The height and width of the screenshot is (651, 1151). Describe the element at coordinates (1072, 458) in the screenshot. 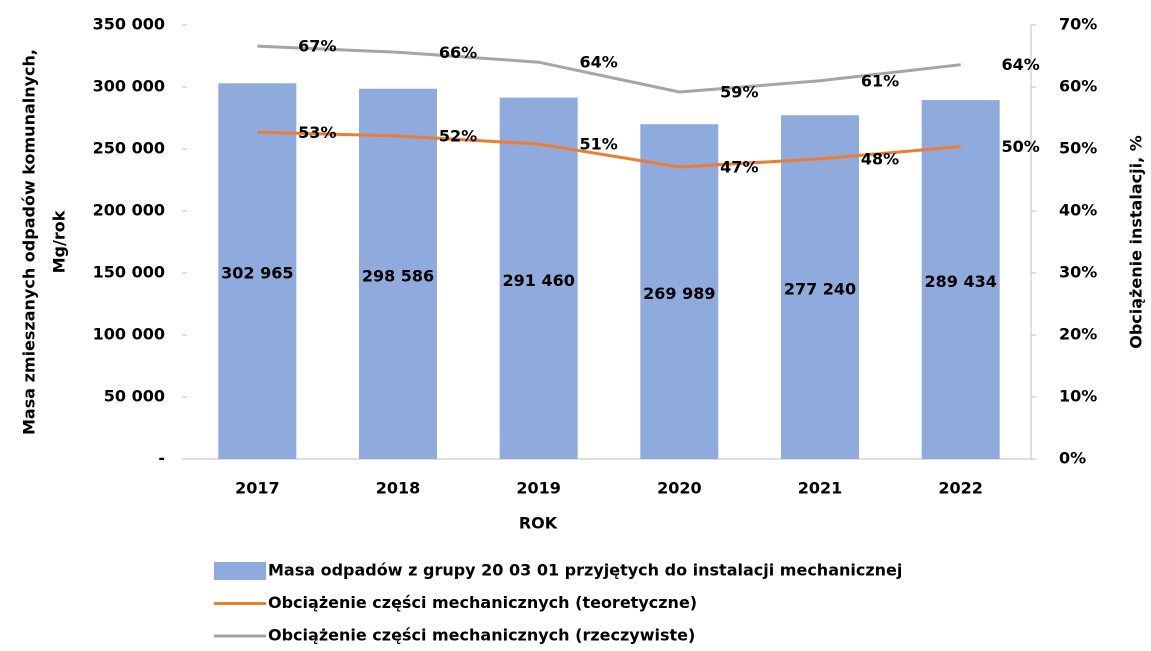

I see `y2-tick-label: 0%` at that location.